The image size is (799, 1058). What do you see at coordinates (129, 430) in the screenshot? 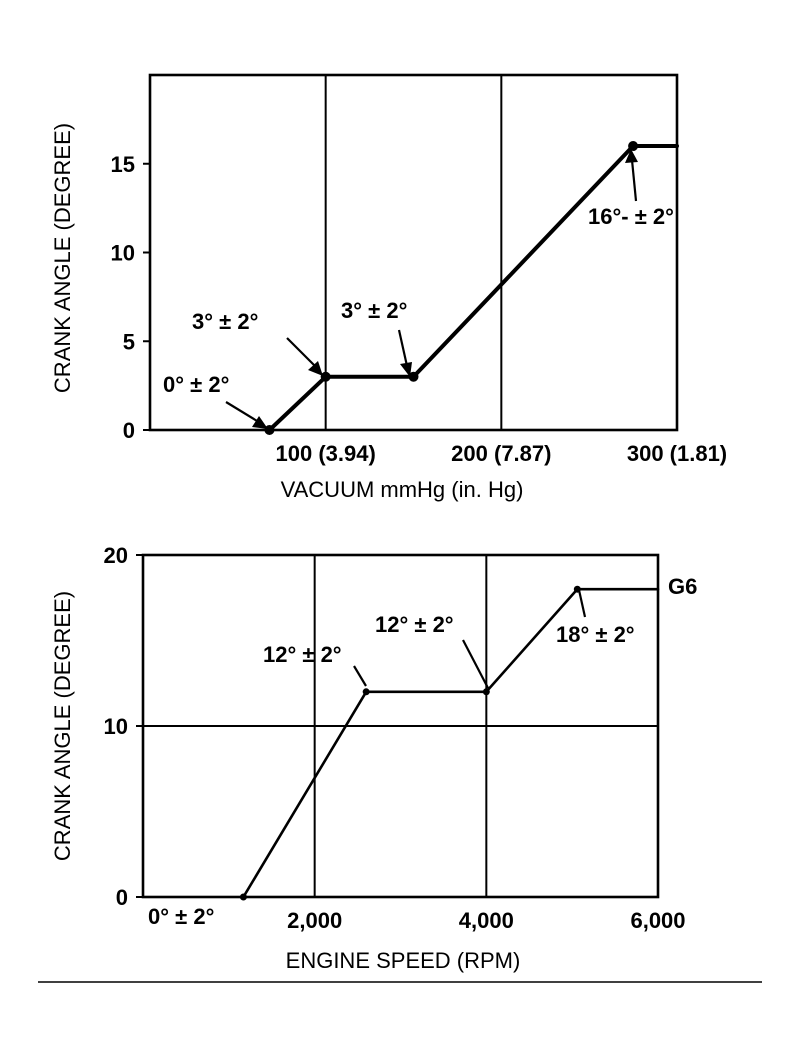
I see `vacuum-y-tick-label-0: 0` at bounding box center [129, 430].